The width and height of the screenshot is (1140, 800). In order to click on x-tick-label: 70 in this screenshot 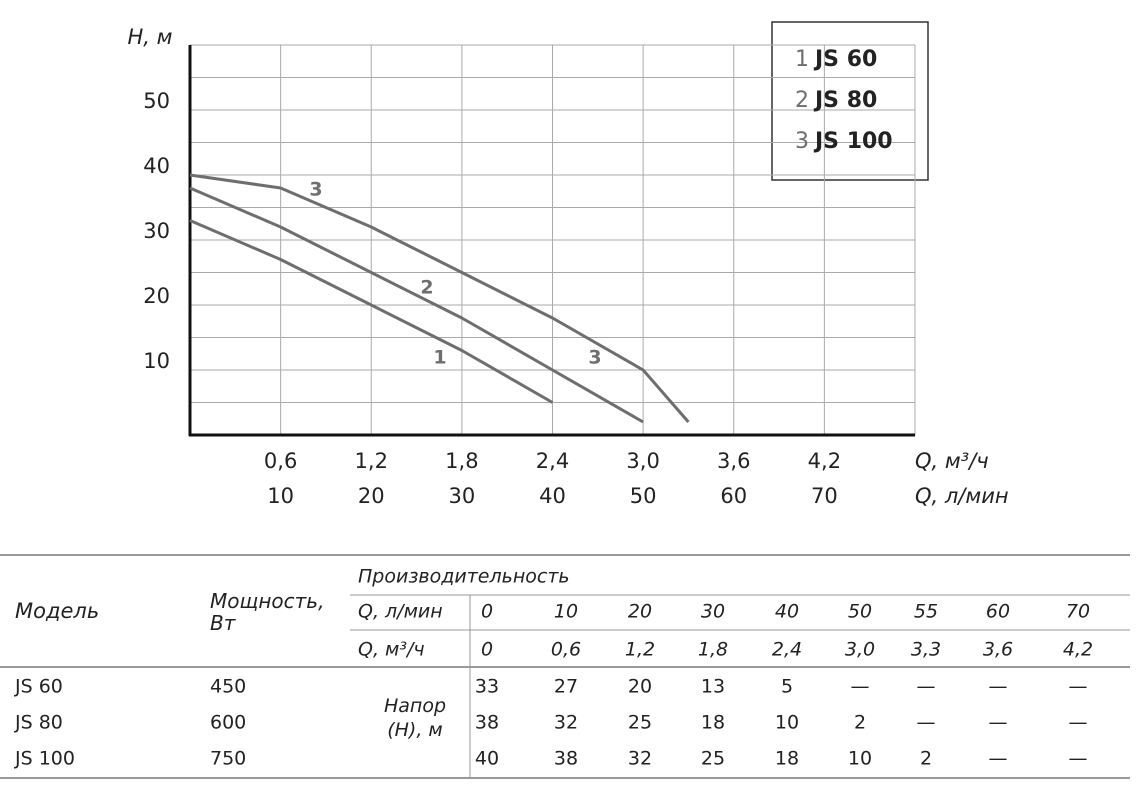, I will do `click(824, 496)`.